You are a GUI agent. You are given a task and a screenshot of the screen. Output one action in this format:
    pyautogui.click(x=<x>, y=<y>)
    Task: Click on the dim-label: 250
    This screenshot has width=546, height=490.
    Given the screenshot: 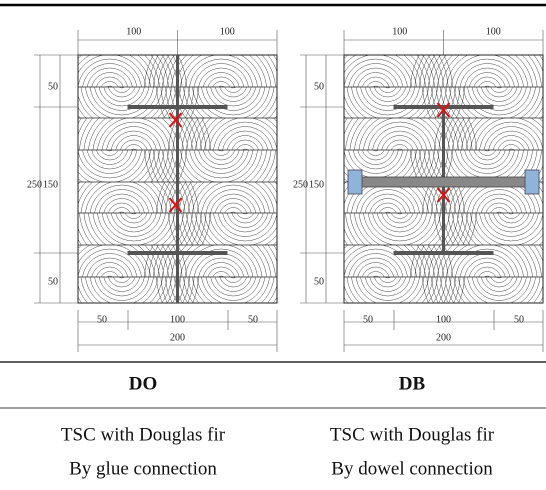 What is the action you would take?
    pyautogui.click(x=300, y=184)
    